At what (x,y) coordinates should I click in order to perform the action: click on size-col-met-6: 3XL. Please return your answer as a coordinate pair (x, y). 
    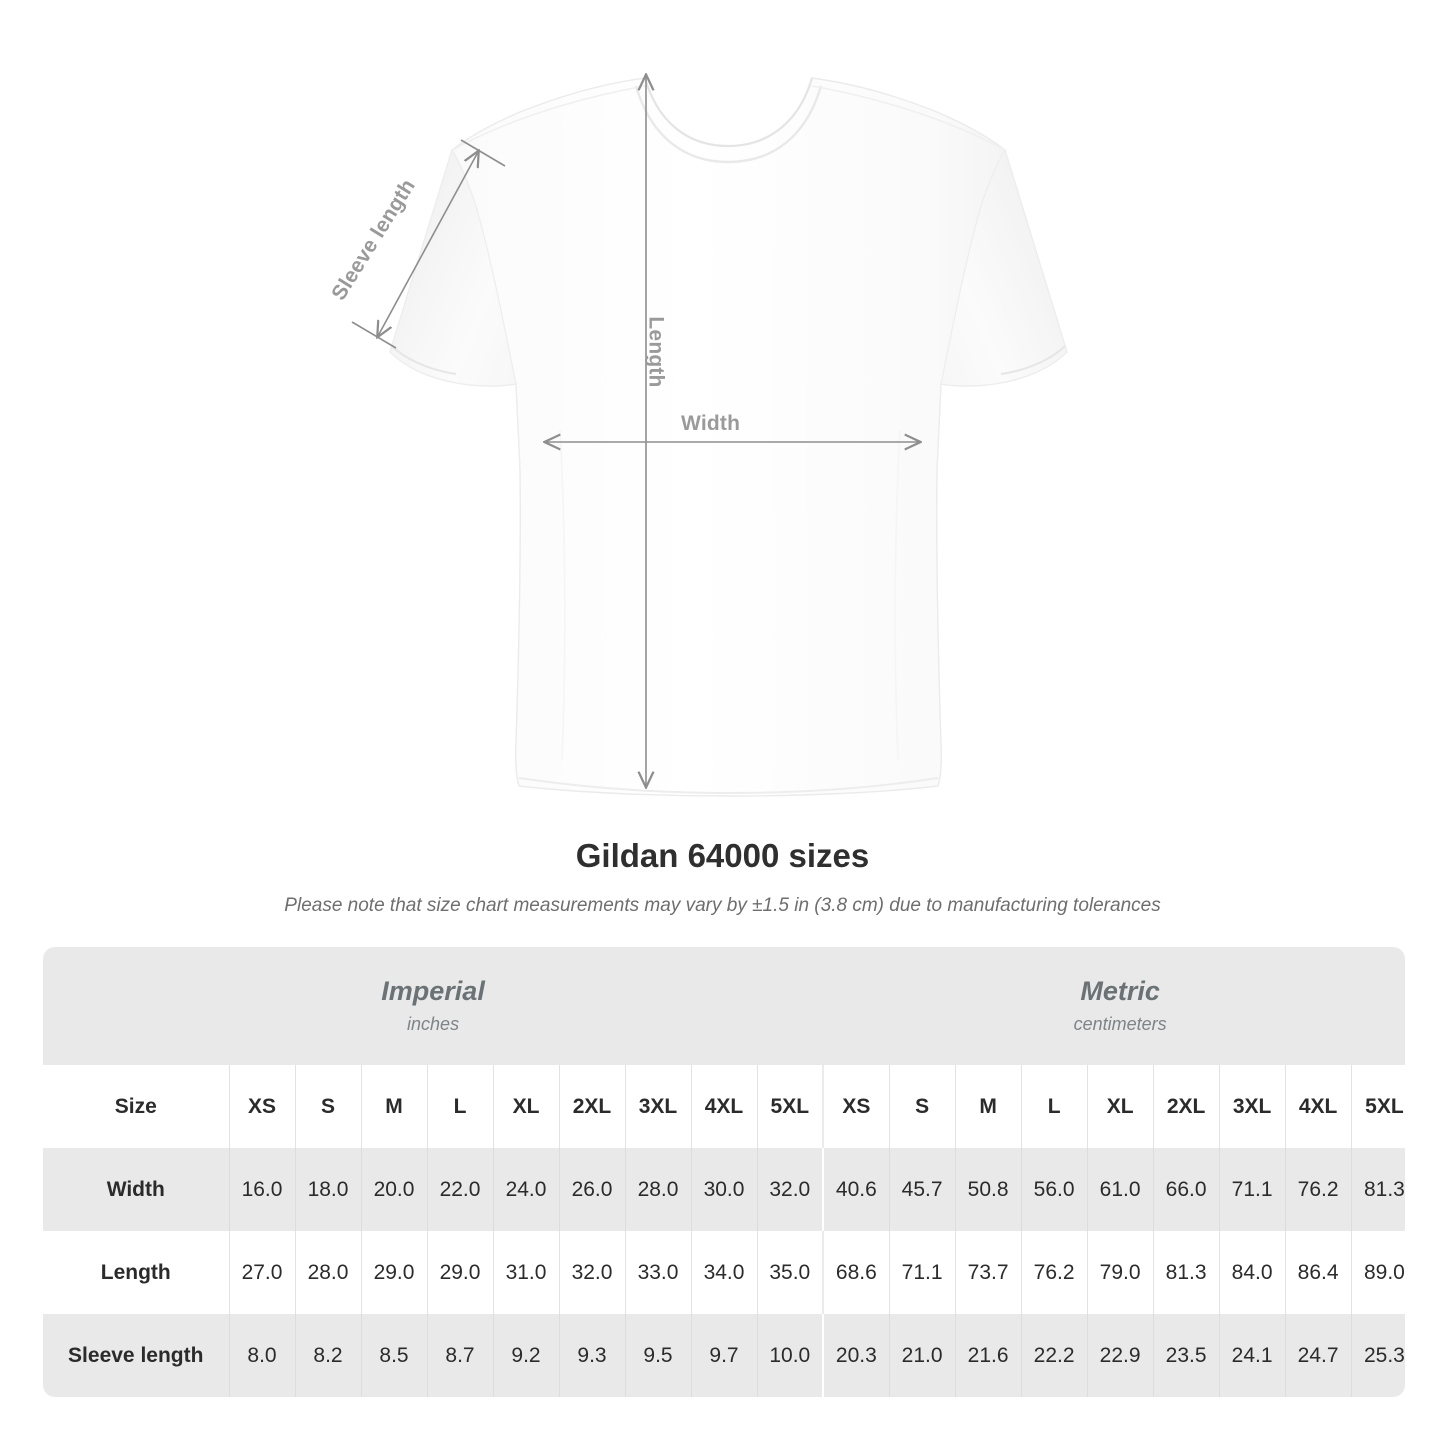
    Looking at the image, I should click on (1252, 1106).